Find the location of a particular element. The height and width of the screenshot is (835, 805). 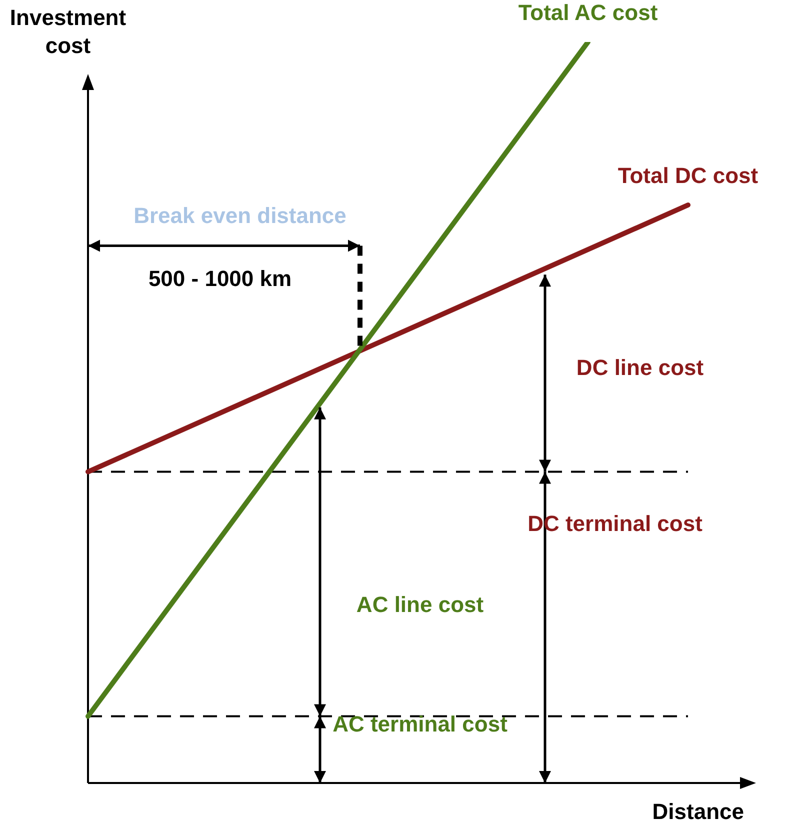

annotation: DC line cost is located at coordinates (640, 368).